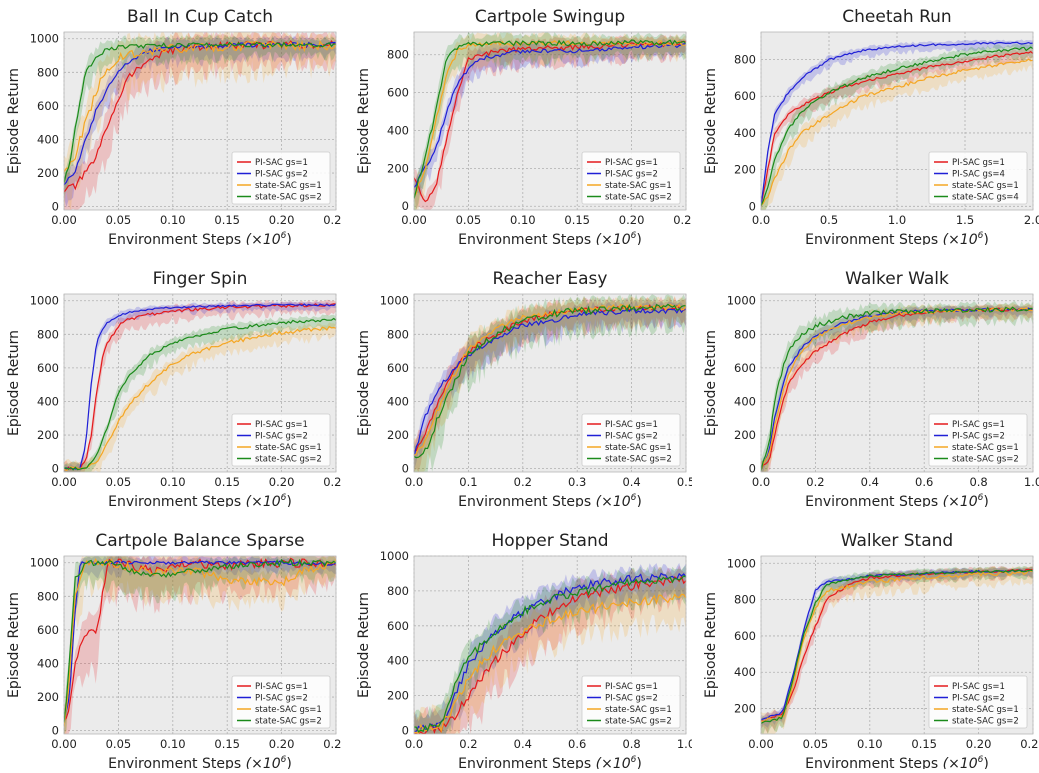  I want to click on series-line-red, so click(200, 639).